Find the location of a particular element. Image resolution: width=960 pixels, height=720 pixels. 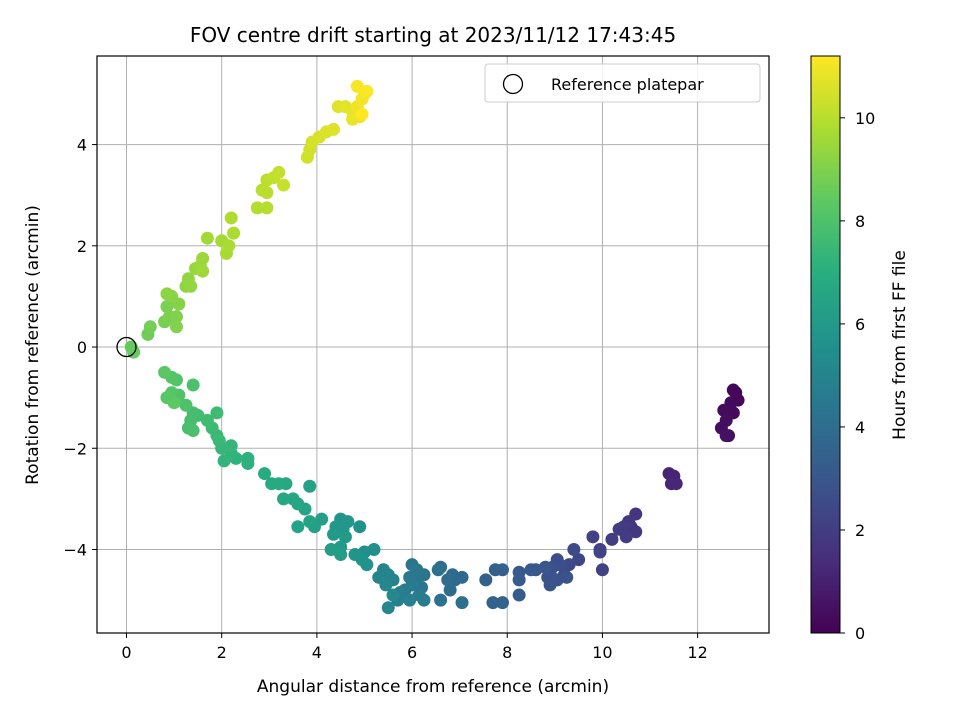

y-axis-ticks: −4 −2 0 2 4 is located at coordinates (80, 347).